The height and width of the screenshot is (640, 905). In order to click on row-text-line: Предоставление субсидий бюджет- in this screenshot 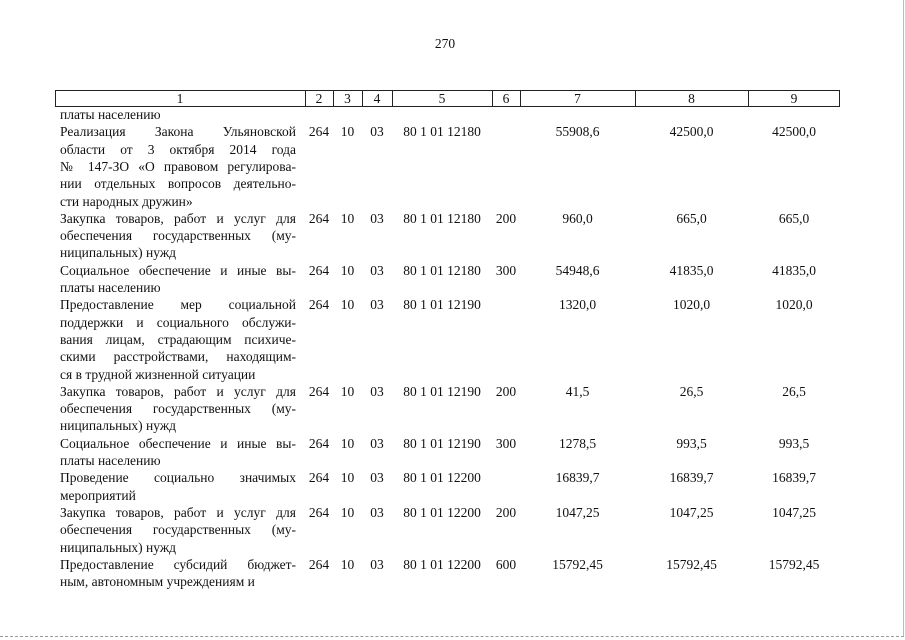, I will do `click(178, 564)`.